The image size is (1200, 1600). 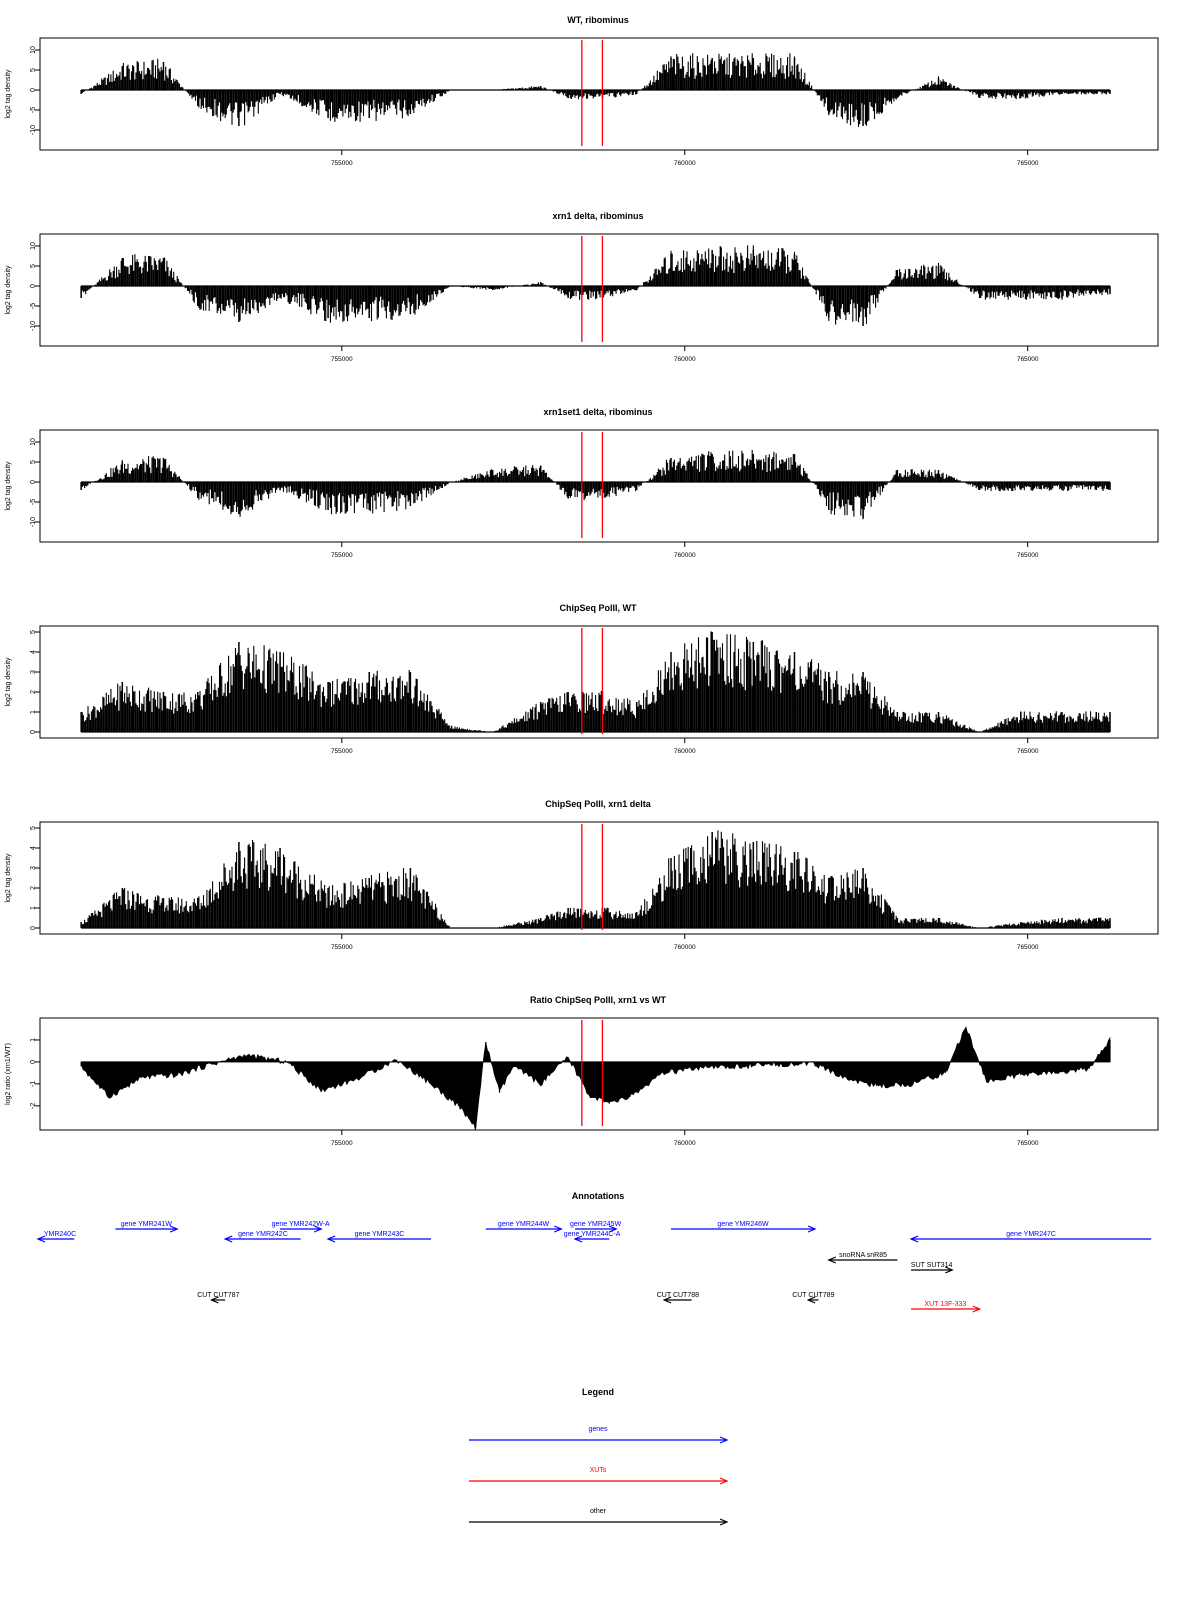 What do you see at coordinates (599, 1435) in the screenshot?
I see `legend-item: genes` at bounding box center [599, 1435].